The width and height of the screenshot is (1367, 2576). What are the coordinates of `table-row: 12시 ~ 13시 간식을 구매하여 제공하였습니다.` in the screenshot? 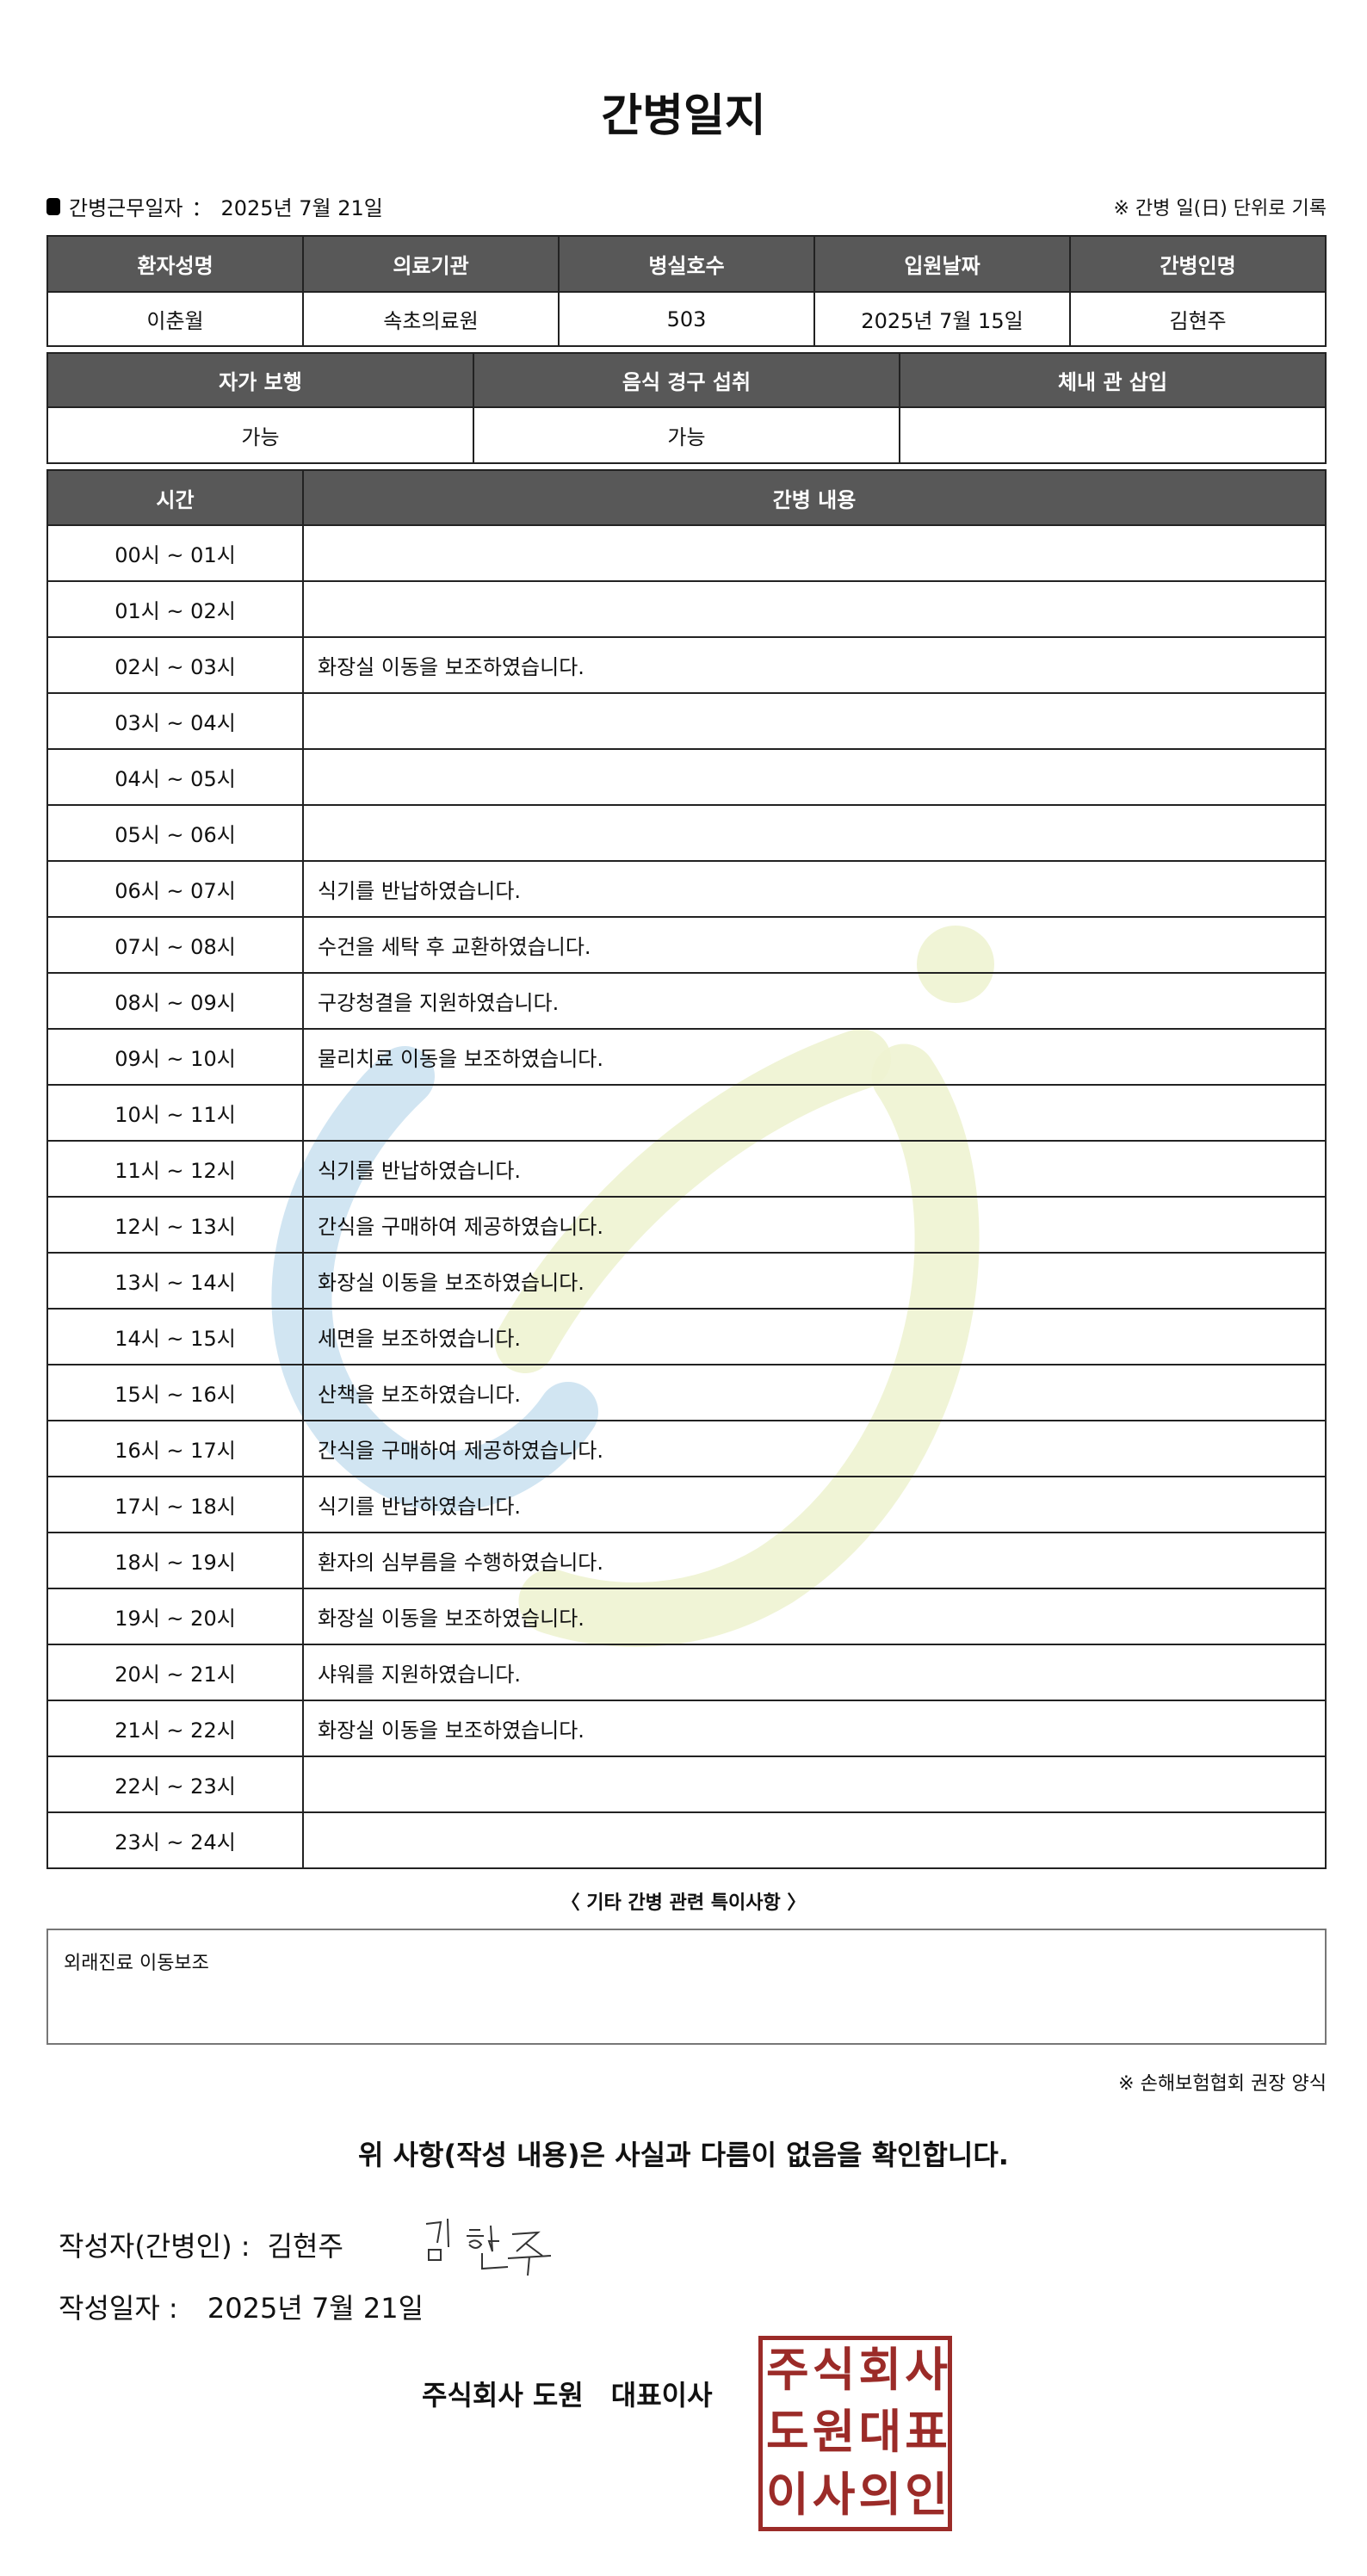 It's located at (686, 1225).